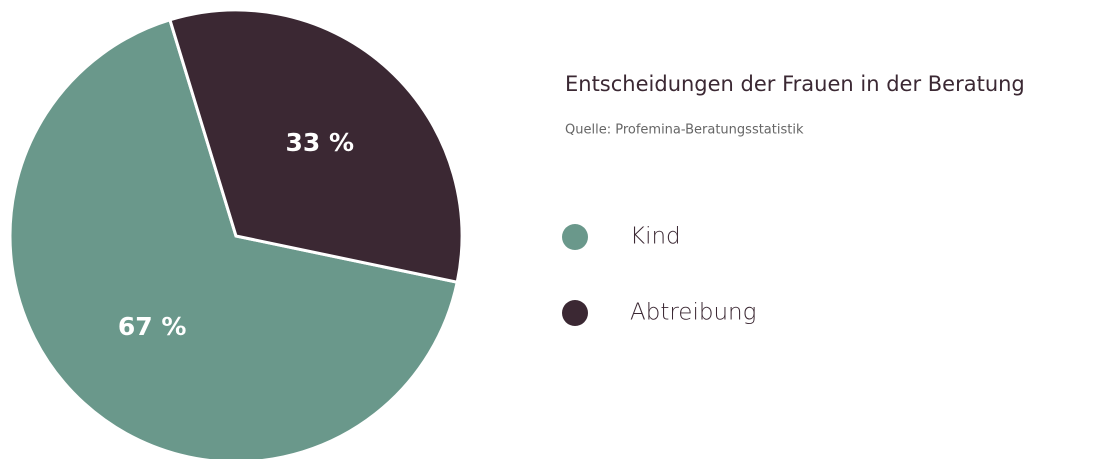 This screenshot has width=1105, height=459. I want to click on chart-subtitle: Quelle: Profemina-Beratungsstatistik, so click(684, 130).